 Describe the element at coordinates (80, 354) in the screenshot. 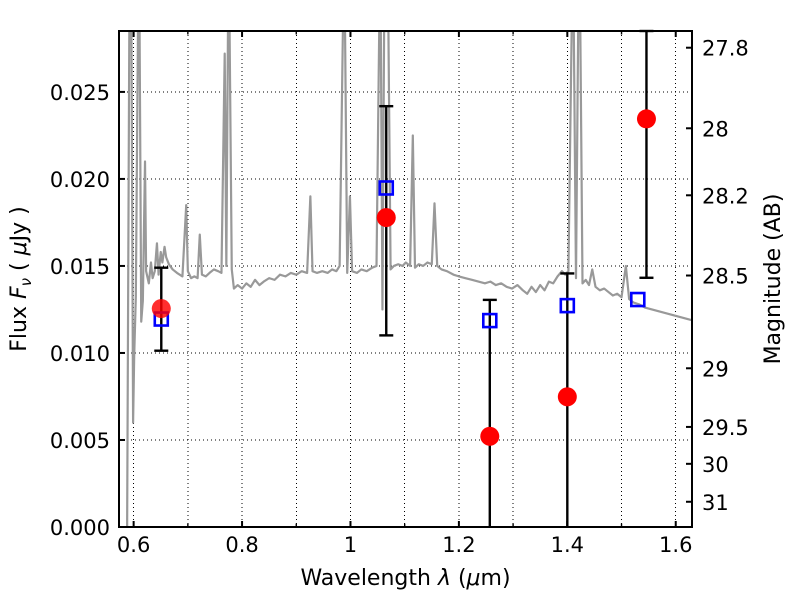

I see `ytick-label-2: 0.010` at that location.